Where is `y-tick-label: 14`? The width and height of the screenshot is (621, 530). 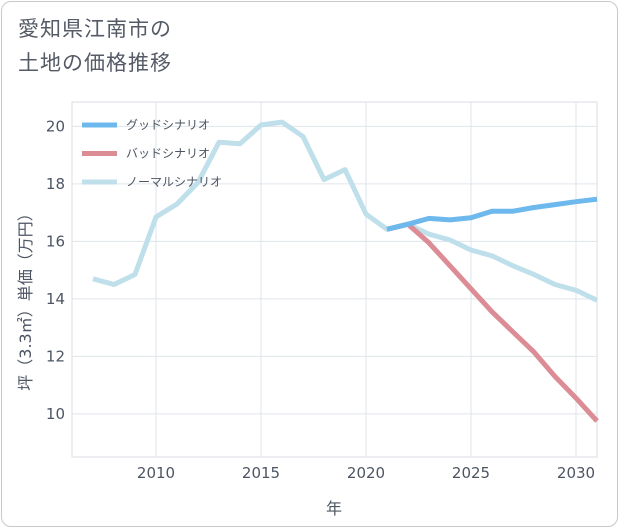 y-tick-label: 14 is located at coordinates (55, 299).